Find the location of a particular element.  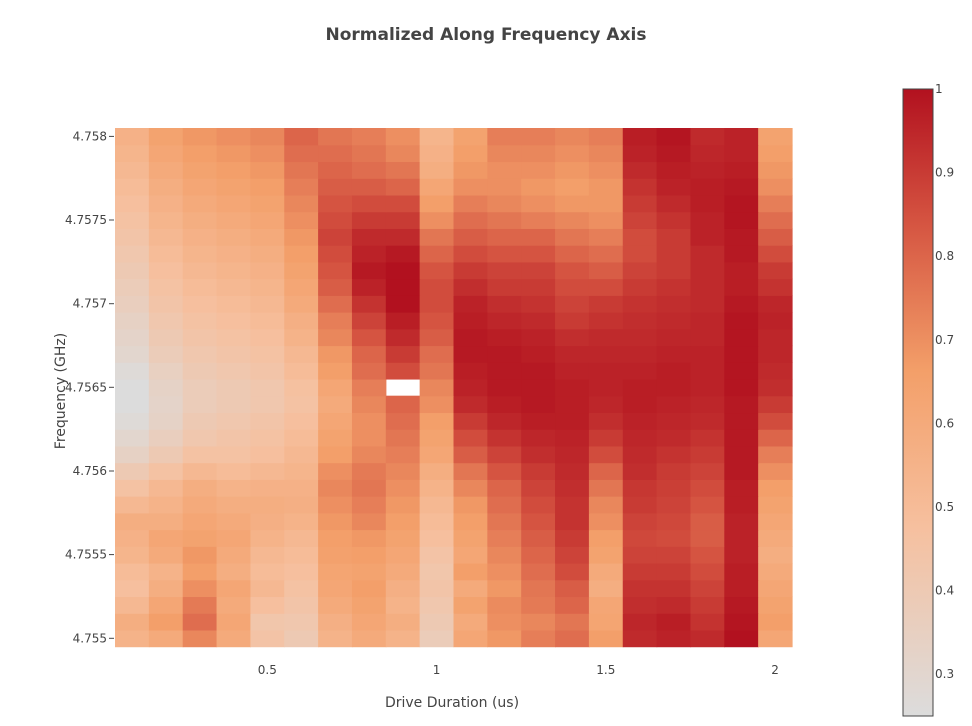

colorbar-tick-label: 0.6 is located at coordinates (944, 423).